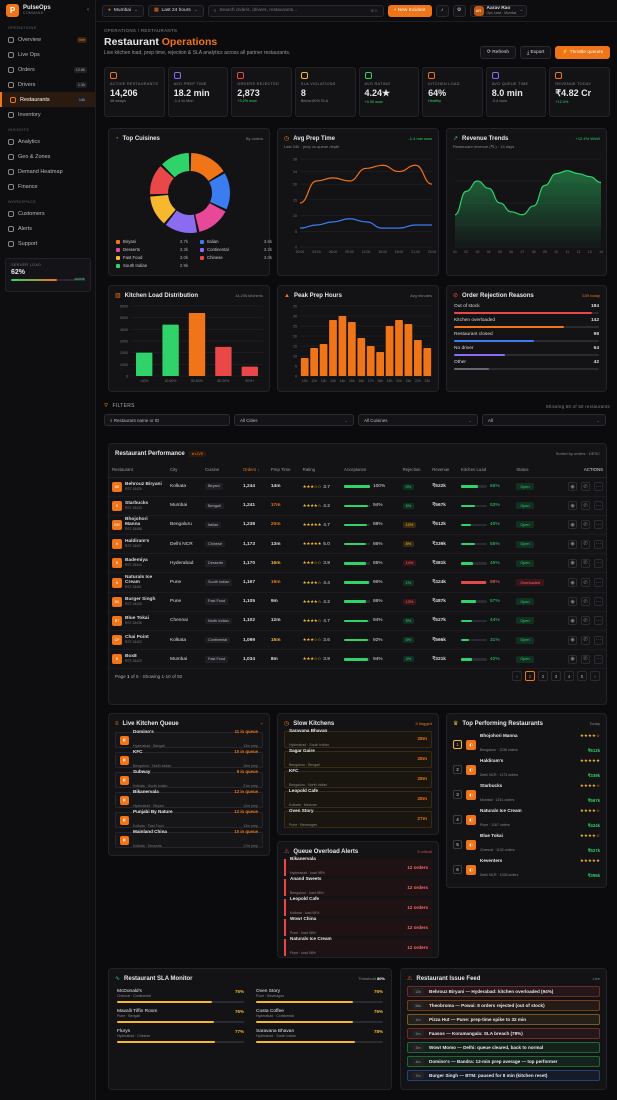 The image size is (617, 1100). What do you see at coordinates (47, 213) in the screenshot?
I see `sidebar-item-customers: Customers` at bounding box center [47, 213].